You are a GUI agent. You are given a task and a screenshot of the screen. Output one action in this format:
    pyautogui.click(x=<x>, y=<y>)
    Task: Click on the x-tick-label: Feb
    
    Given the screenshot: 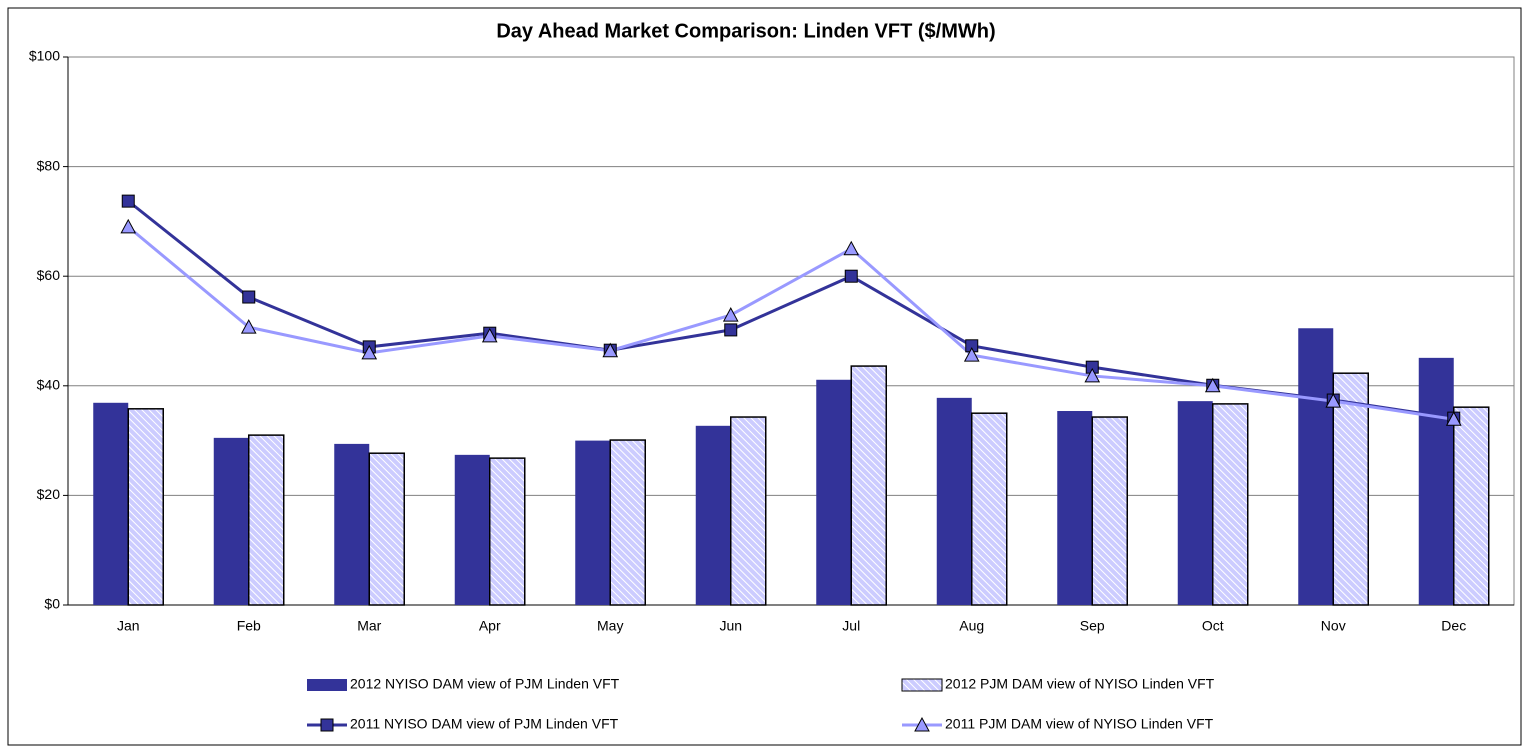 What is the action you would take?
    pyautogui.click(x=249, y=626)
    